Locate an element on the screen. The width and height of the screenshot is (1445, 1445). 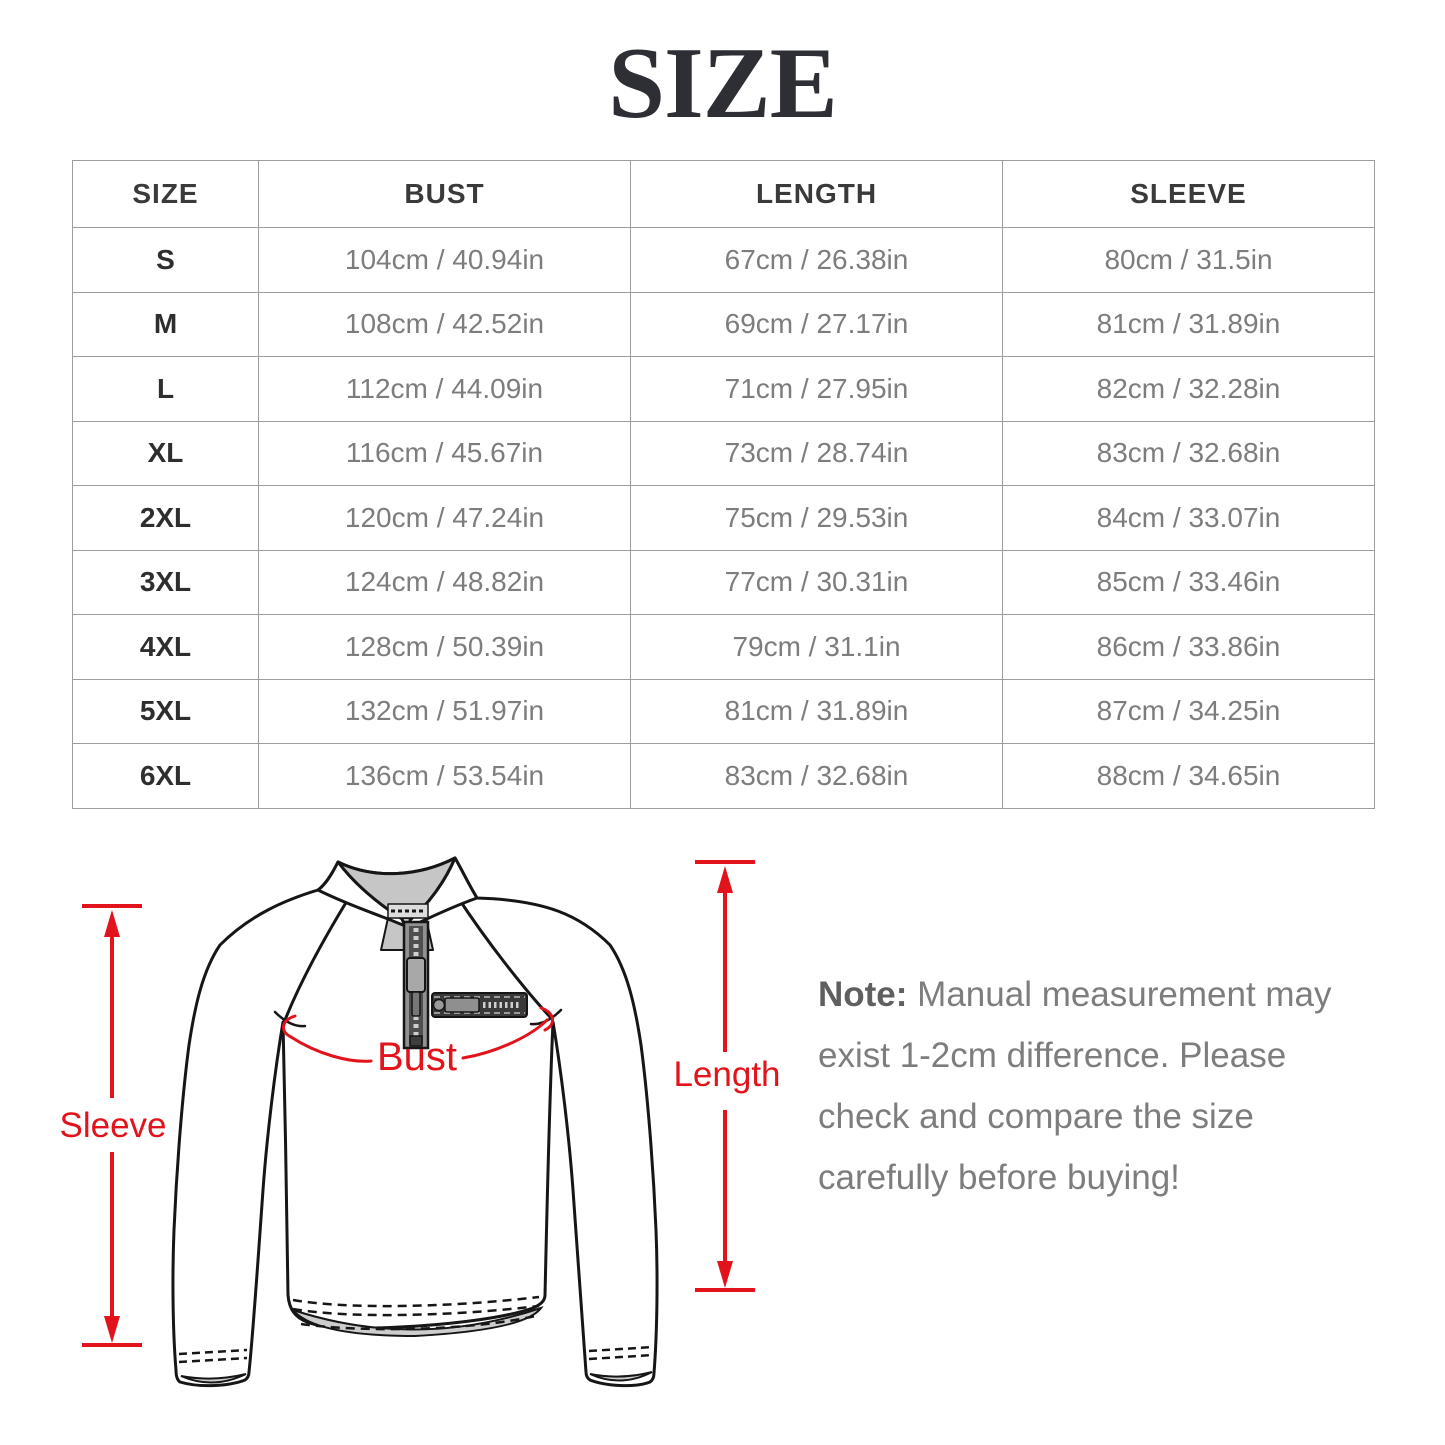
value-cell: 69cm / 27.17in is located at coordinates (816, 324).